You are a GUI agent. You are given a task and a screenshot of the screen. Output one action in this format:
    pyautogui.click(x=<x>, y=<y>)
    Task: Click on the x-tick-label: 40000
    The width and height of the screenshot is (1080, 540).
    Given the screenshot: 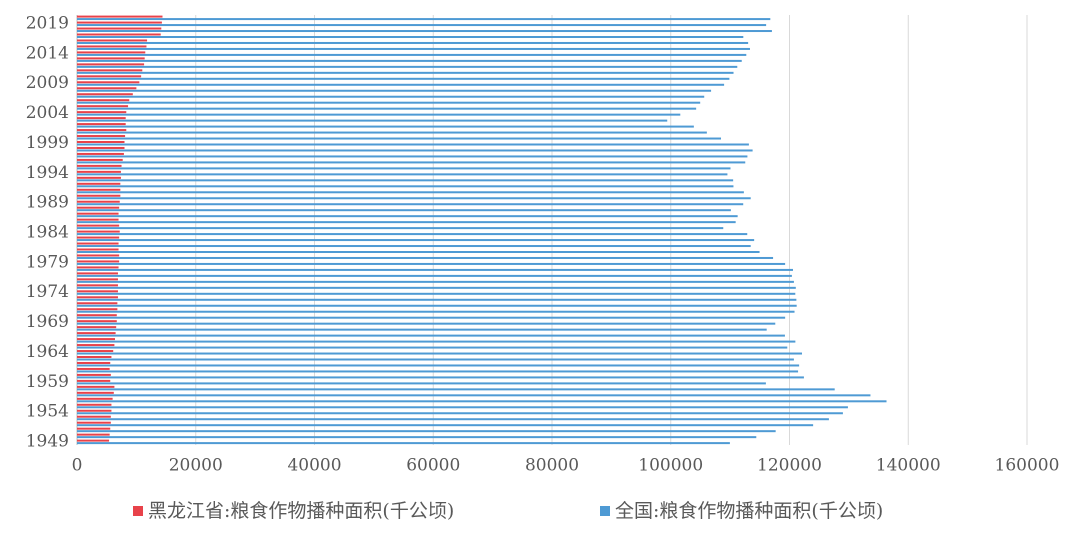 What is the action you would take?
    pyautogui.click(x=314, y=466)
    